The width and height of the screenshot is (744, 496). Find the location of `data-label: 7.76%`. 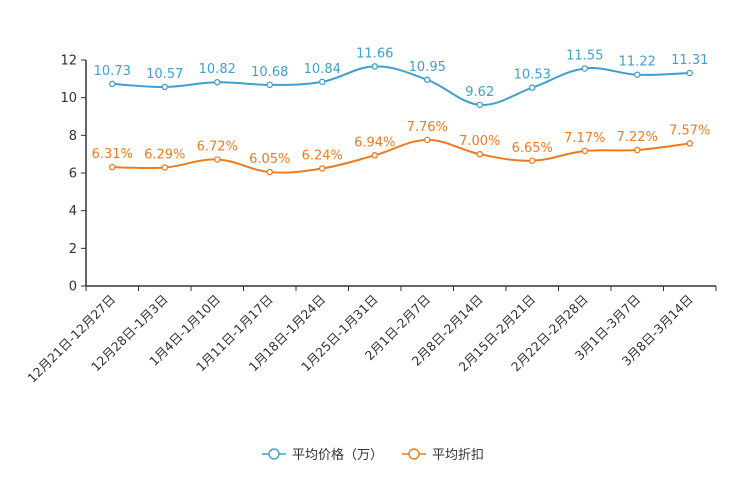

data-label: 7.76% is located at coordinates (427, 127).